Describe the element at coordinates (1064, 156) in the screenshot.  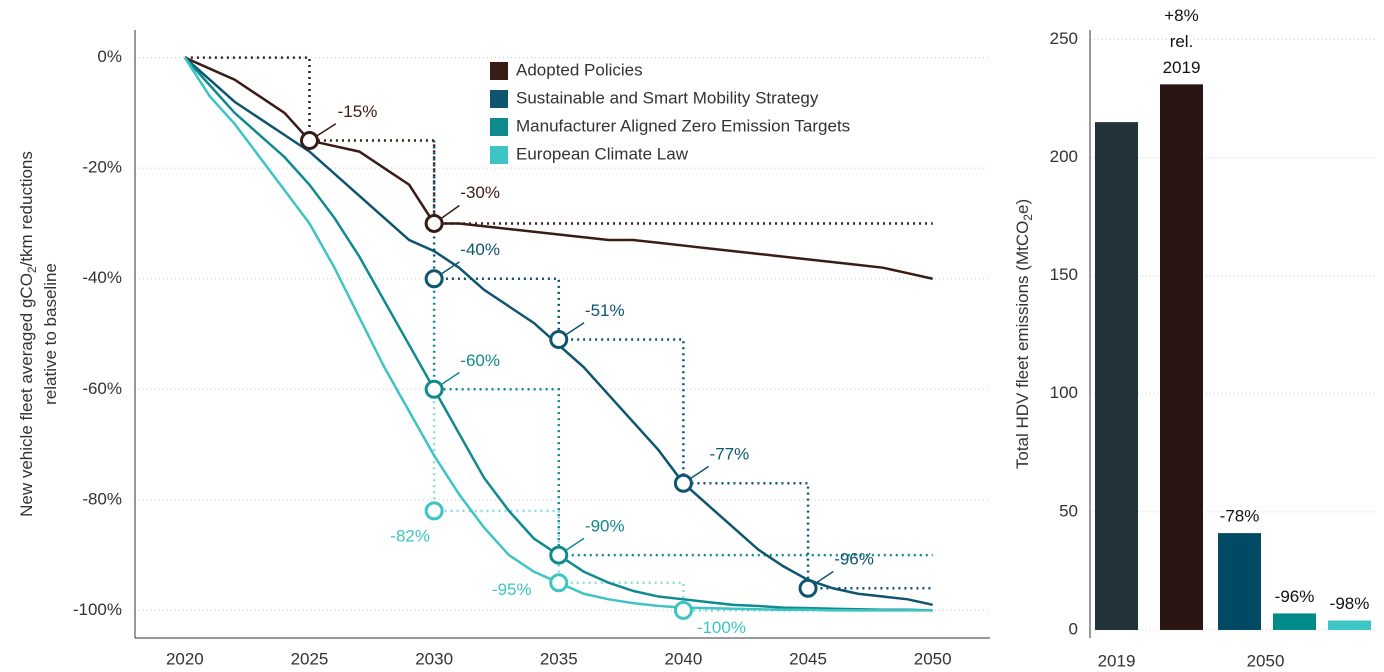
I see `y-tick-label: 200` at that location.